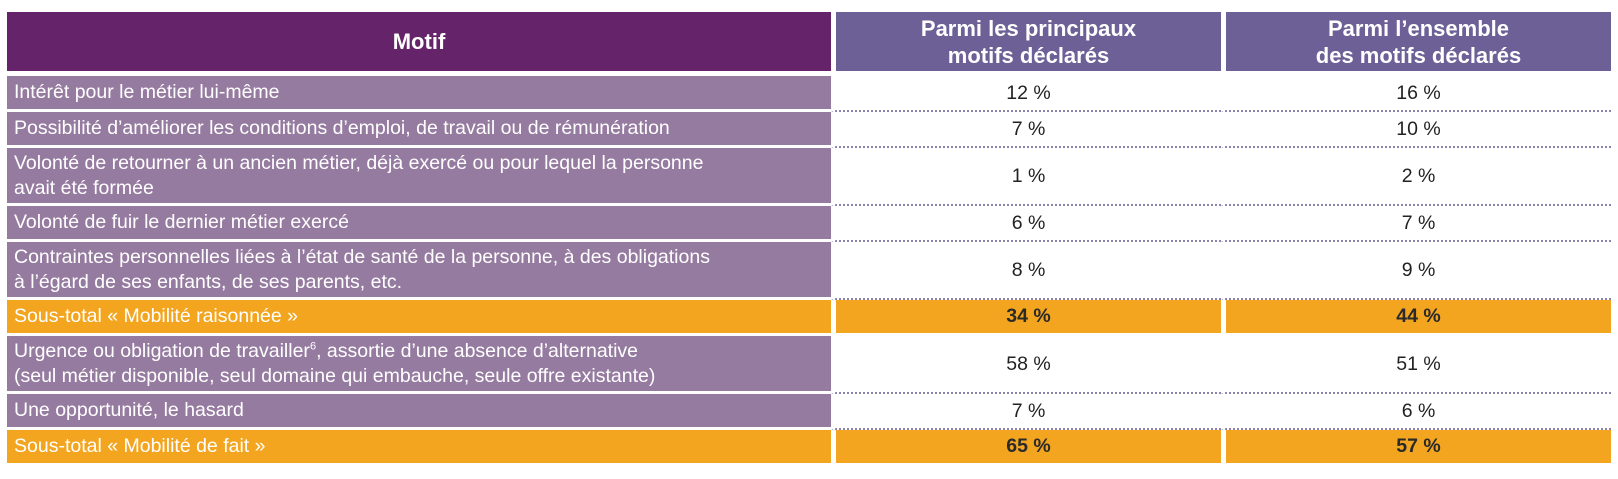 The image size is (1618, 479). Describe the element at coordinates (1026, 448) in the screenshot. I see `subtotal-principaux: 65 %` at that location.